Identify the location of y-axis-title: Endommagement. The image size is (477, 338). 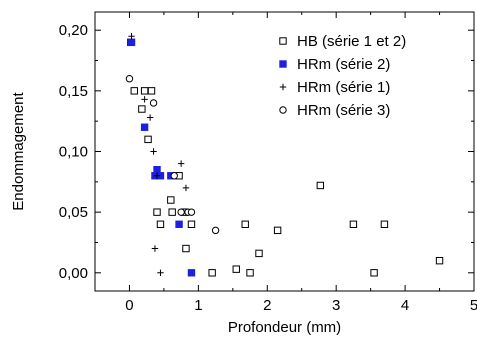
(18, 150).